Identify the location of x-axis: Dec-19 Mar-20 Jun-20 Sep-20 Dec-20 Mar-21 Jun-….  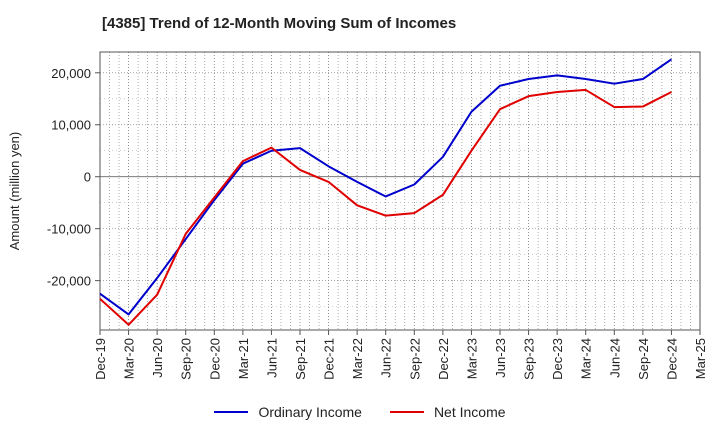
(400, 355).